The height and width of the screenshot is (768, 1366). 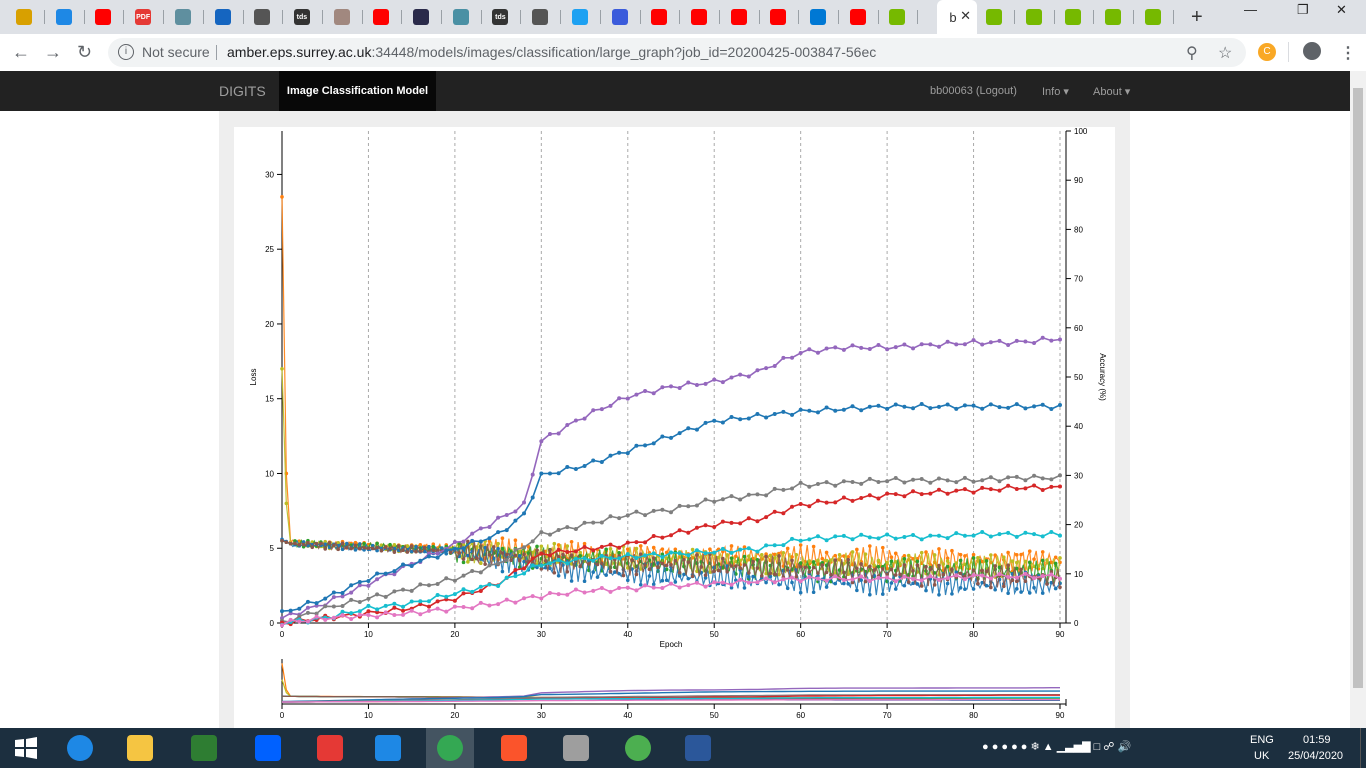 What do you see at coordinates (85, 52) in the screenshot?
I see `reload-button: ↻` at bounding box center [85, 52].